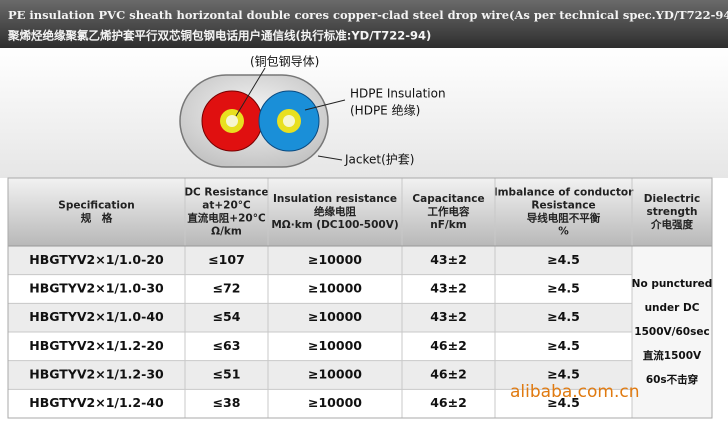 The width and height of the screenshot is (728, 423). What do you see at coordinates (226, 232) in the screenshot?
I see `header-text: Ω/km` at bounding box center [226, 232].